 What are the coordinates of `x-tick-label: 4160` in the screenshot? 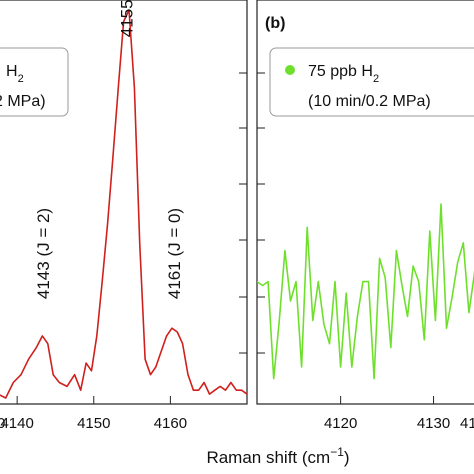 It's located at (170, 423).